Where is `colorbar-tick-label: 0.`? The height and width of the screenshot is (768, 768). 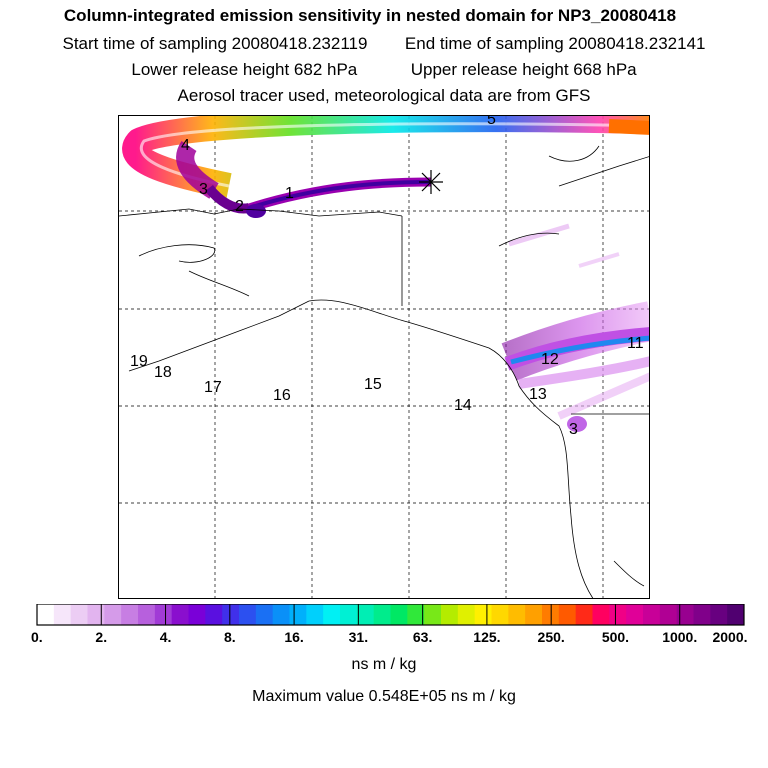 colorbar-tick-label: 0. is located at coordinates (37, 636).